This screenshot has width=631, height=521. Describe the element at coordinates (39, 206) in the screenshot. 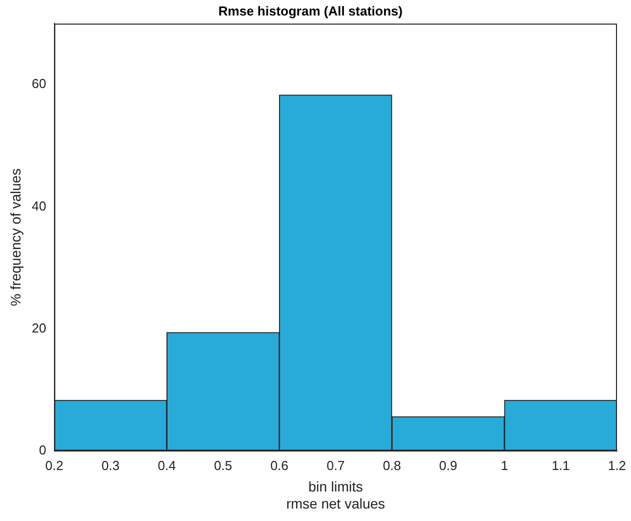

I see `y-tick-label: 40` at that location.